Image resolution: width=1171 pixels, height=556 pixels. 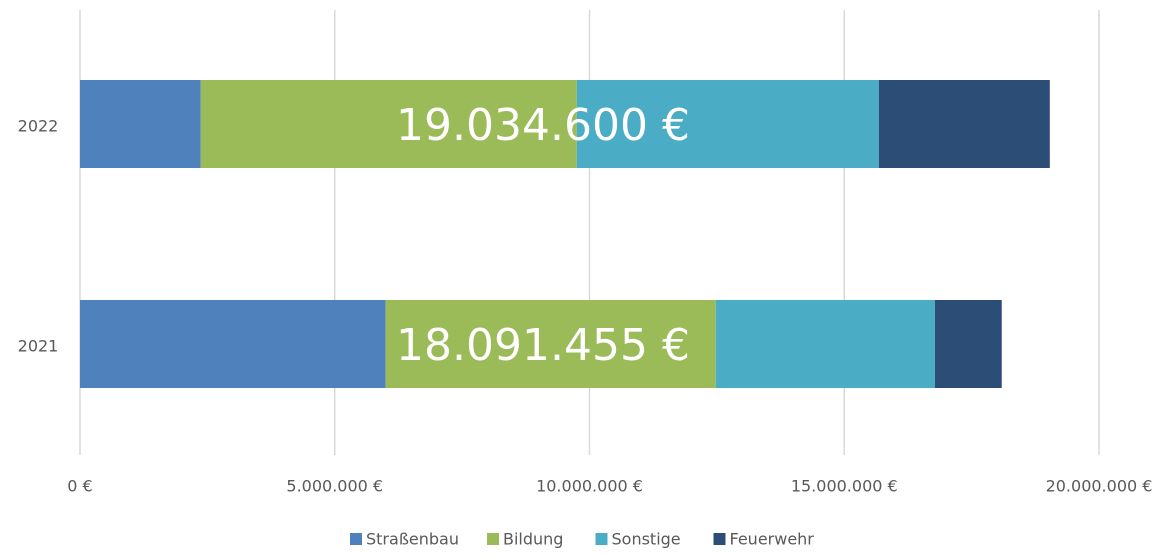 I want to click on total-label: 18.091.455 €, so click(x=543, y=345).